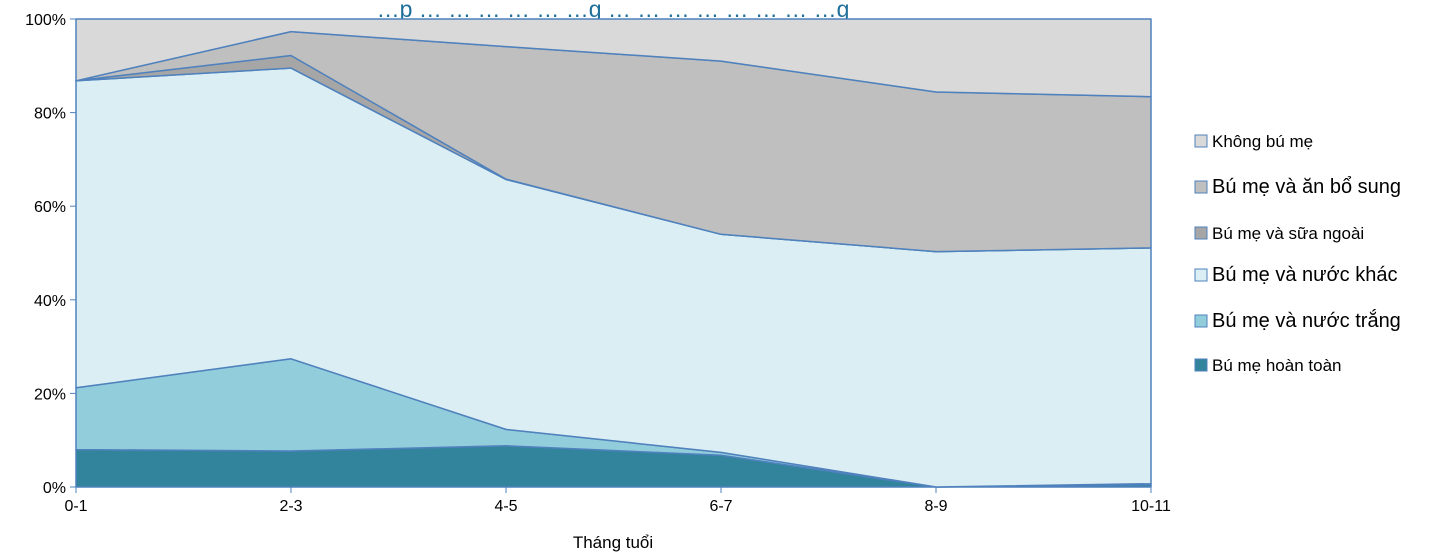 The width and height of the screenshot is (1440, 553). Describe the element at coordinates (290, 506) in the screenshot. I see `x-tick-label: 2-3` at that location.